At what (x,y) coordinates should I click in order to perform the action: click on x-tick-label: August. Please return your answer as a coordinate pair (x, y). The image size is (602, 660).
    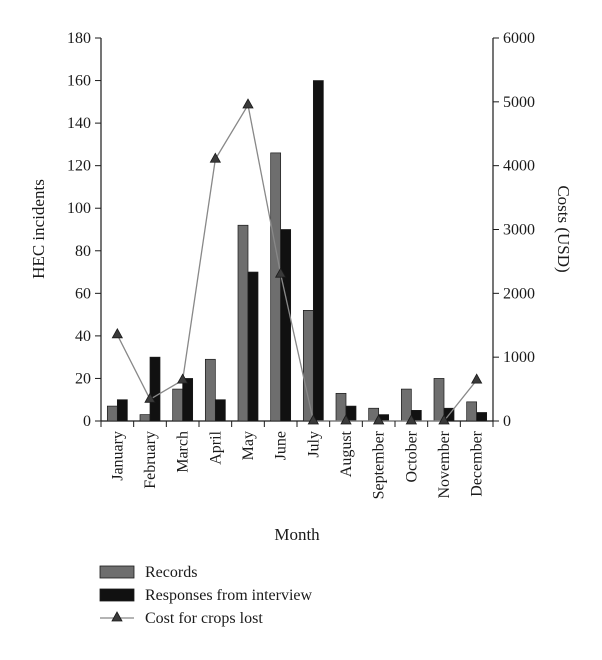
    Looking at the image, I should click on (346, 453).